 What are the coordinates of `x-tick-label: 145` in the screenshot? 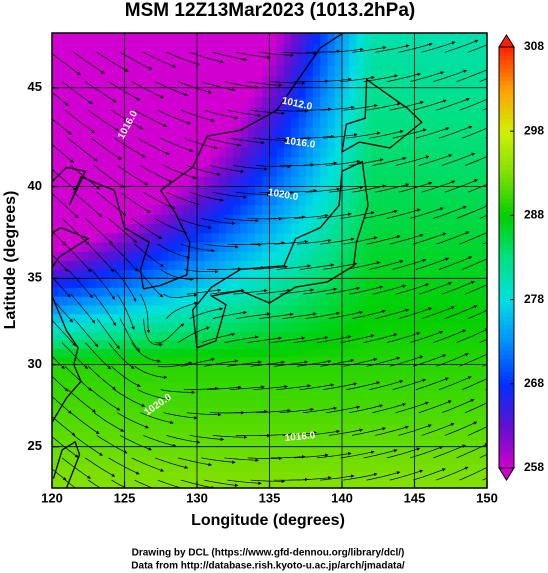 It's located at (415, 497).